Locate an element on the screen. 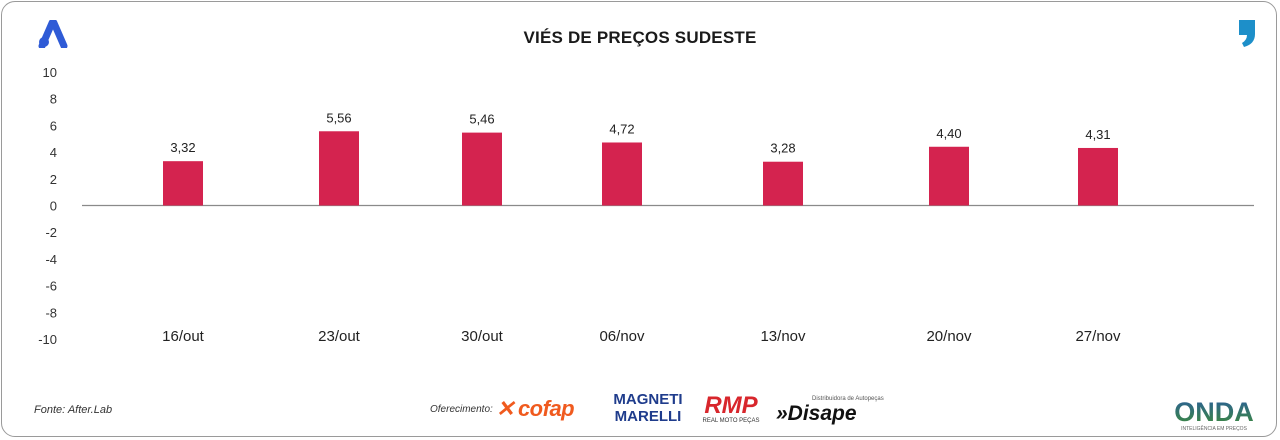 Image resolution: width=1280 pixels, height=440 pixels. rmp-tagline: REAL MOTO PEÇAS is located at coordinates (730, 421).